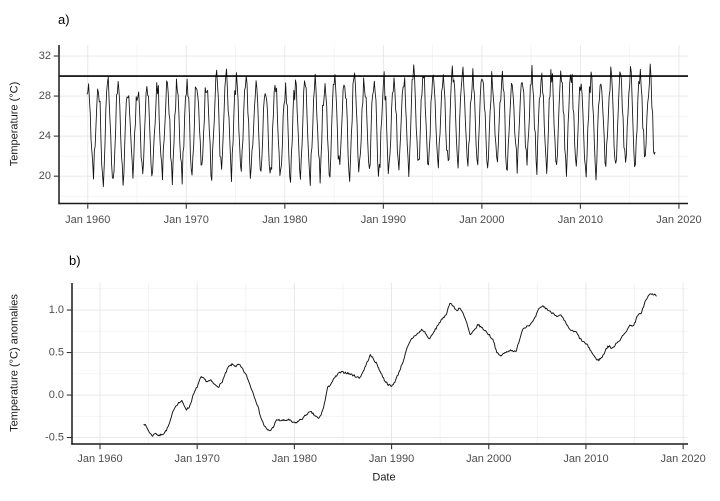  I want to click on y-tick-label: 0.5, so click(56, 353).